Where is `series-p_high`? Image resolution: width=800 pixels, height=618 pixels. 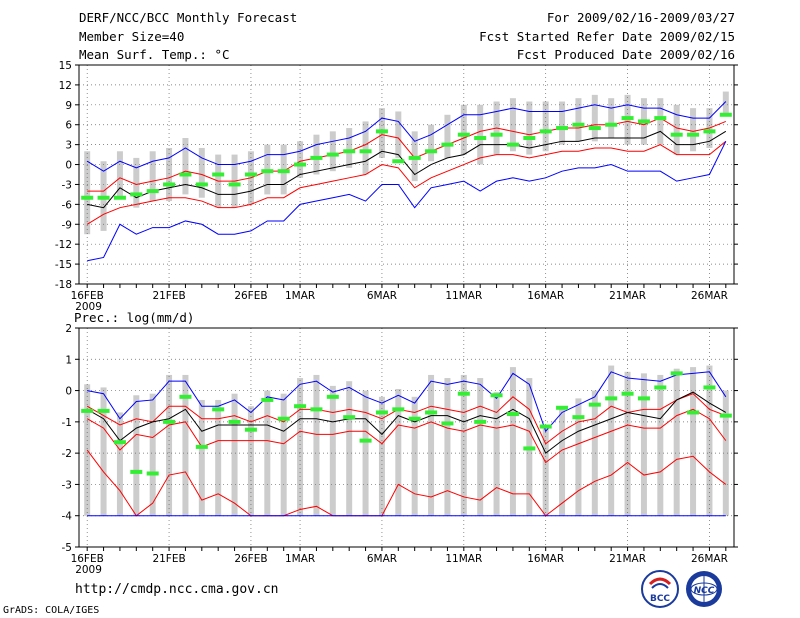
series-p_high is located at coordinates (406, 419).